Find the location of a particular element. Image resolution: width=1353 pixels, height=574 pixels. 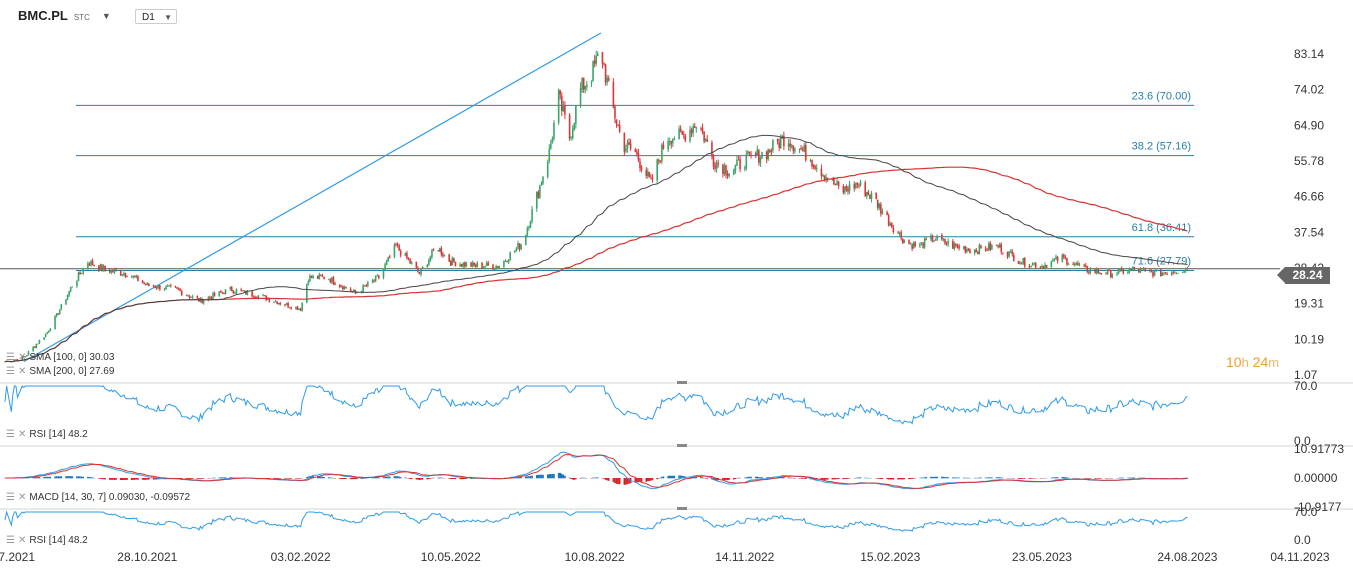

timeframe-select: D1 ▼ is located at coordinates (156, 16).